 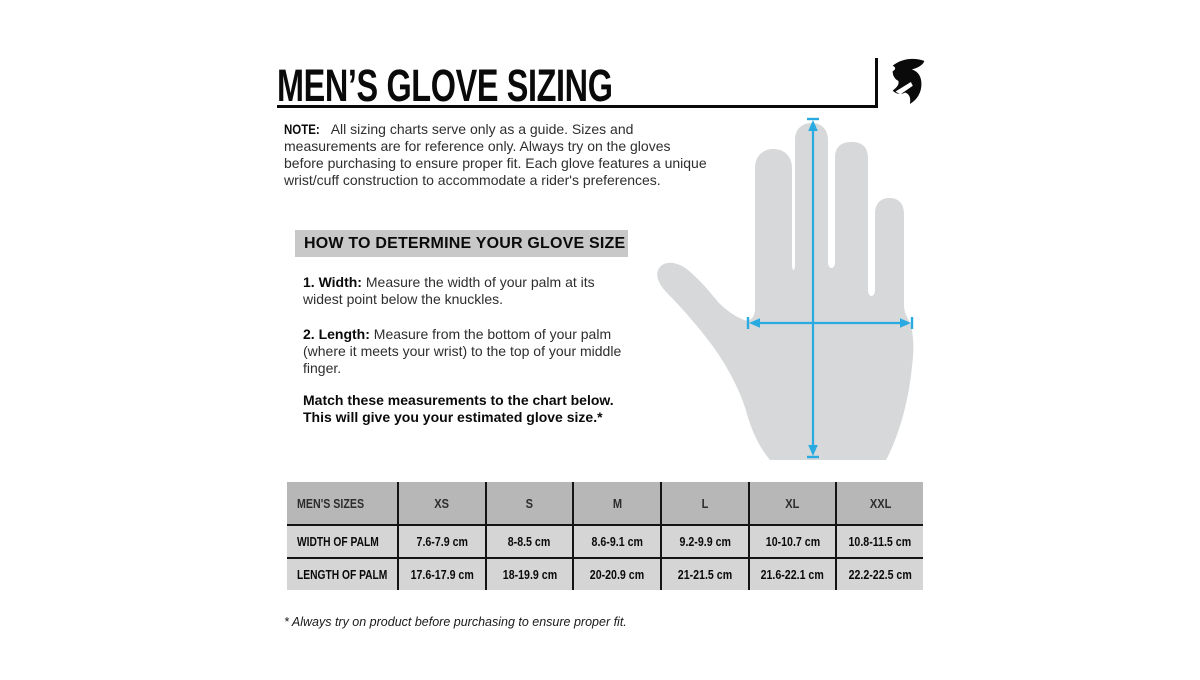 I want to click on cell-value: 7.6-7.9 cm, so click(x=442, y=541).